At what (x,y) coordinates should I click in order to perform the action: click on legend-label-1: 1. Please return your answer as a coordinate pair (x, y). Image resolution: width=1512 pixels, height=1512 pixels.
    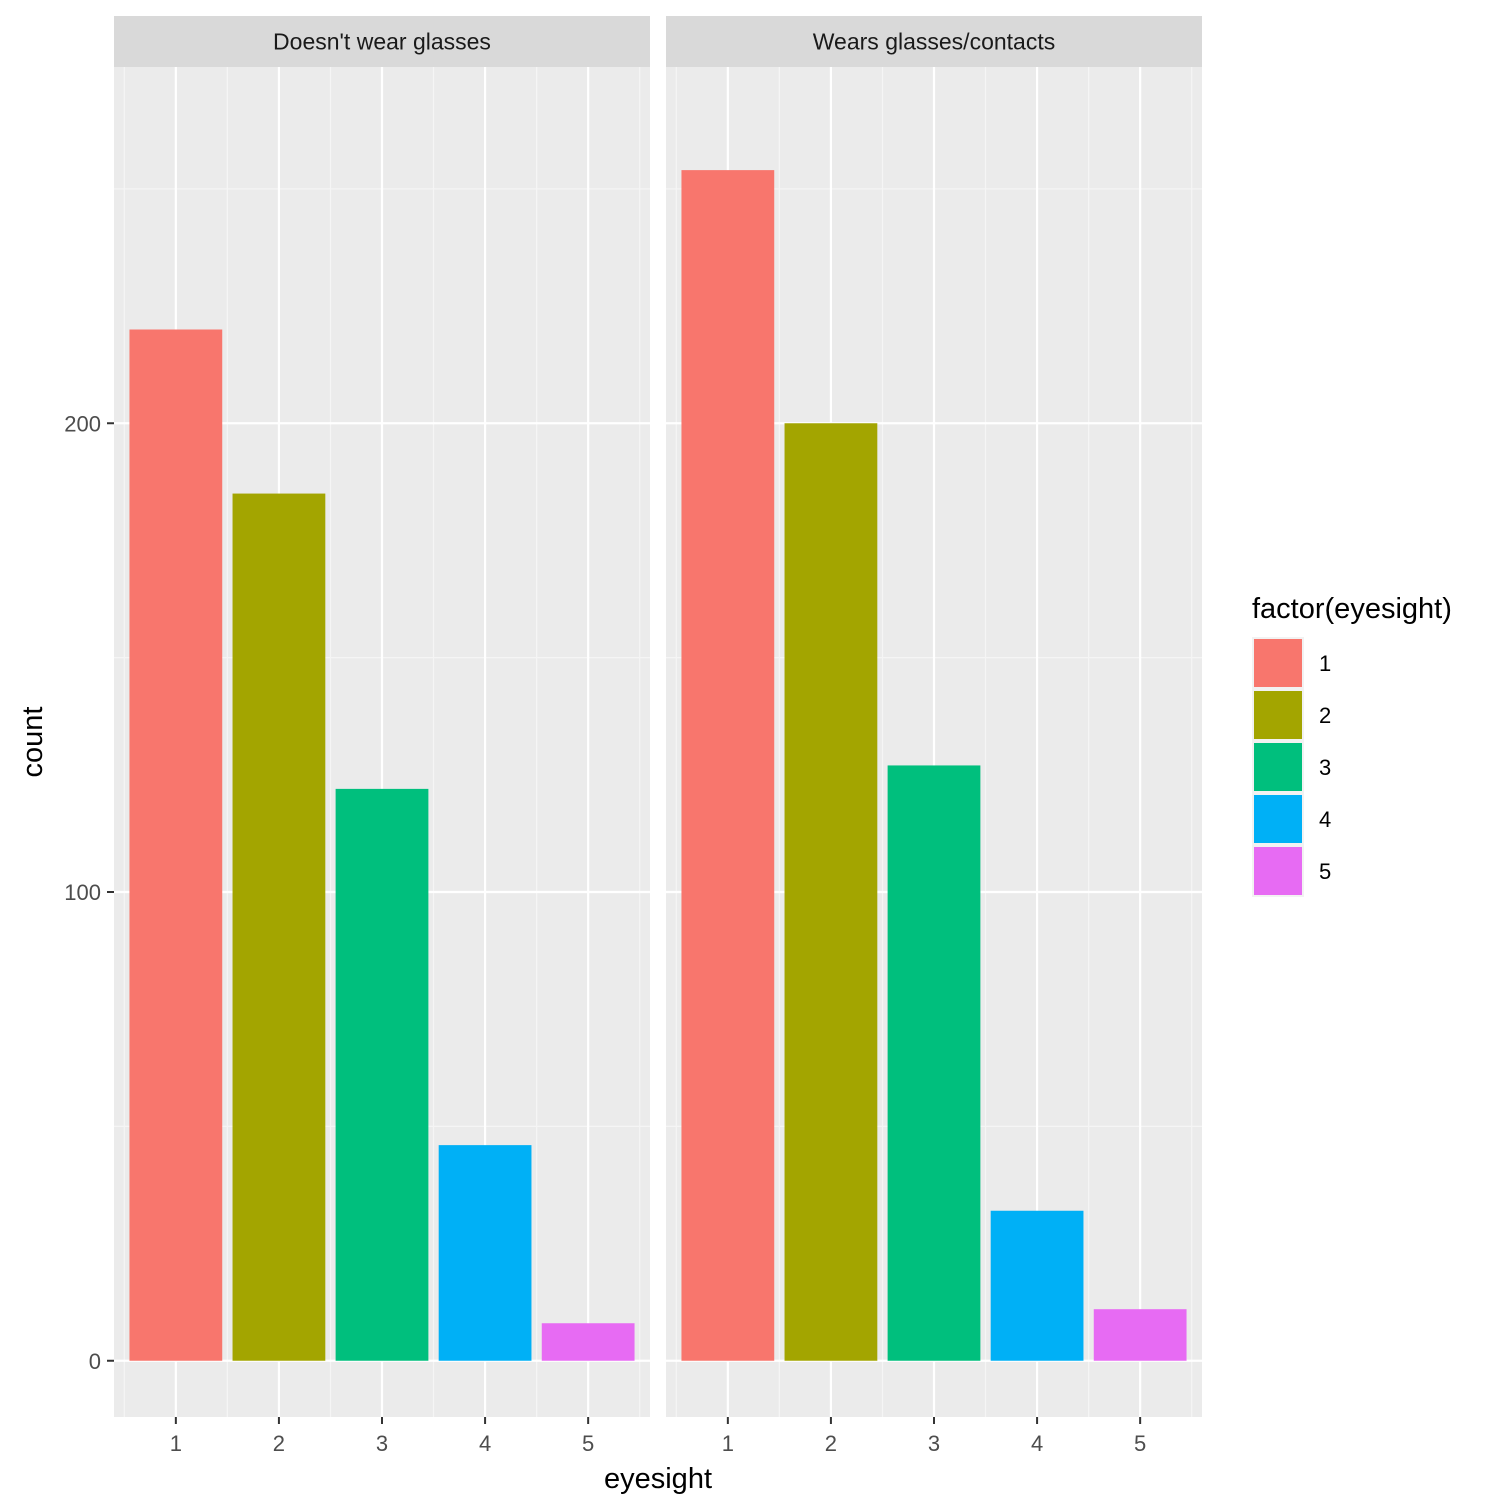
    Looking at the image, I should click on (1325, 663).